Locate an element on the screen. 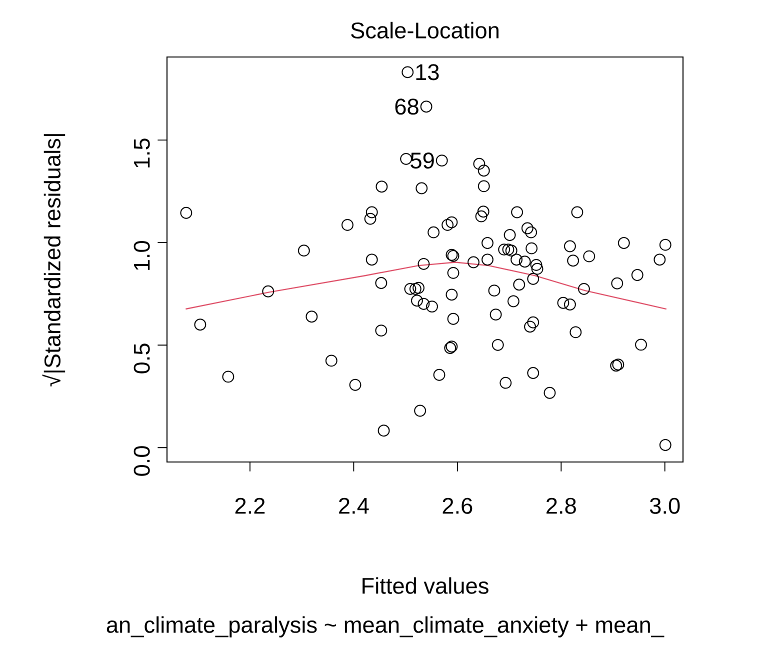  annotation: 68 is located at coordinates (406, 106).